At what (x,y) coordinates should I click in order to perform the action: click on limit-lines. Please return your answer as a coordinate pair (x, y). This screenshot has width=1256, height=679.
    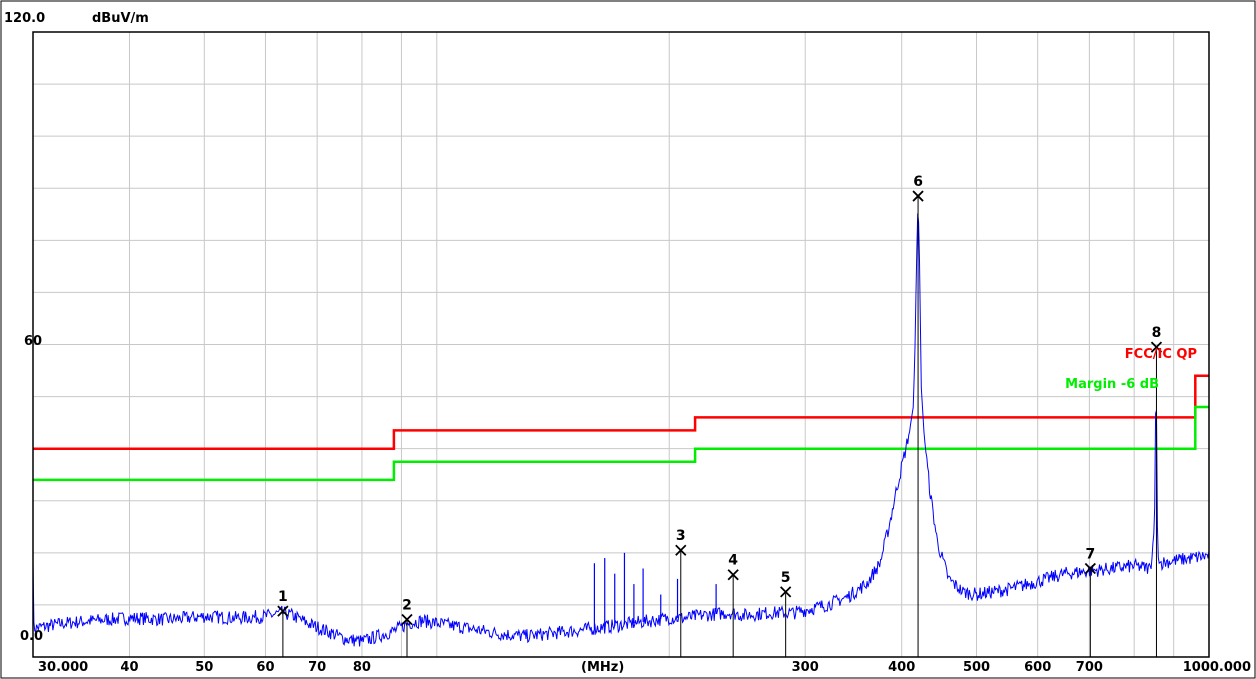
    Looking at the image, I should click on (621, 428).